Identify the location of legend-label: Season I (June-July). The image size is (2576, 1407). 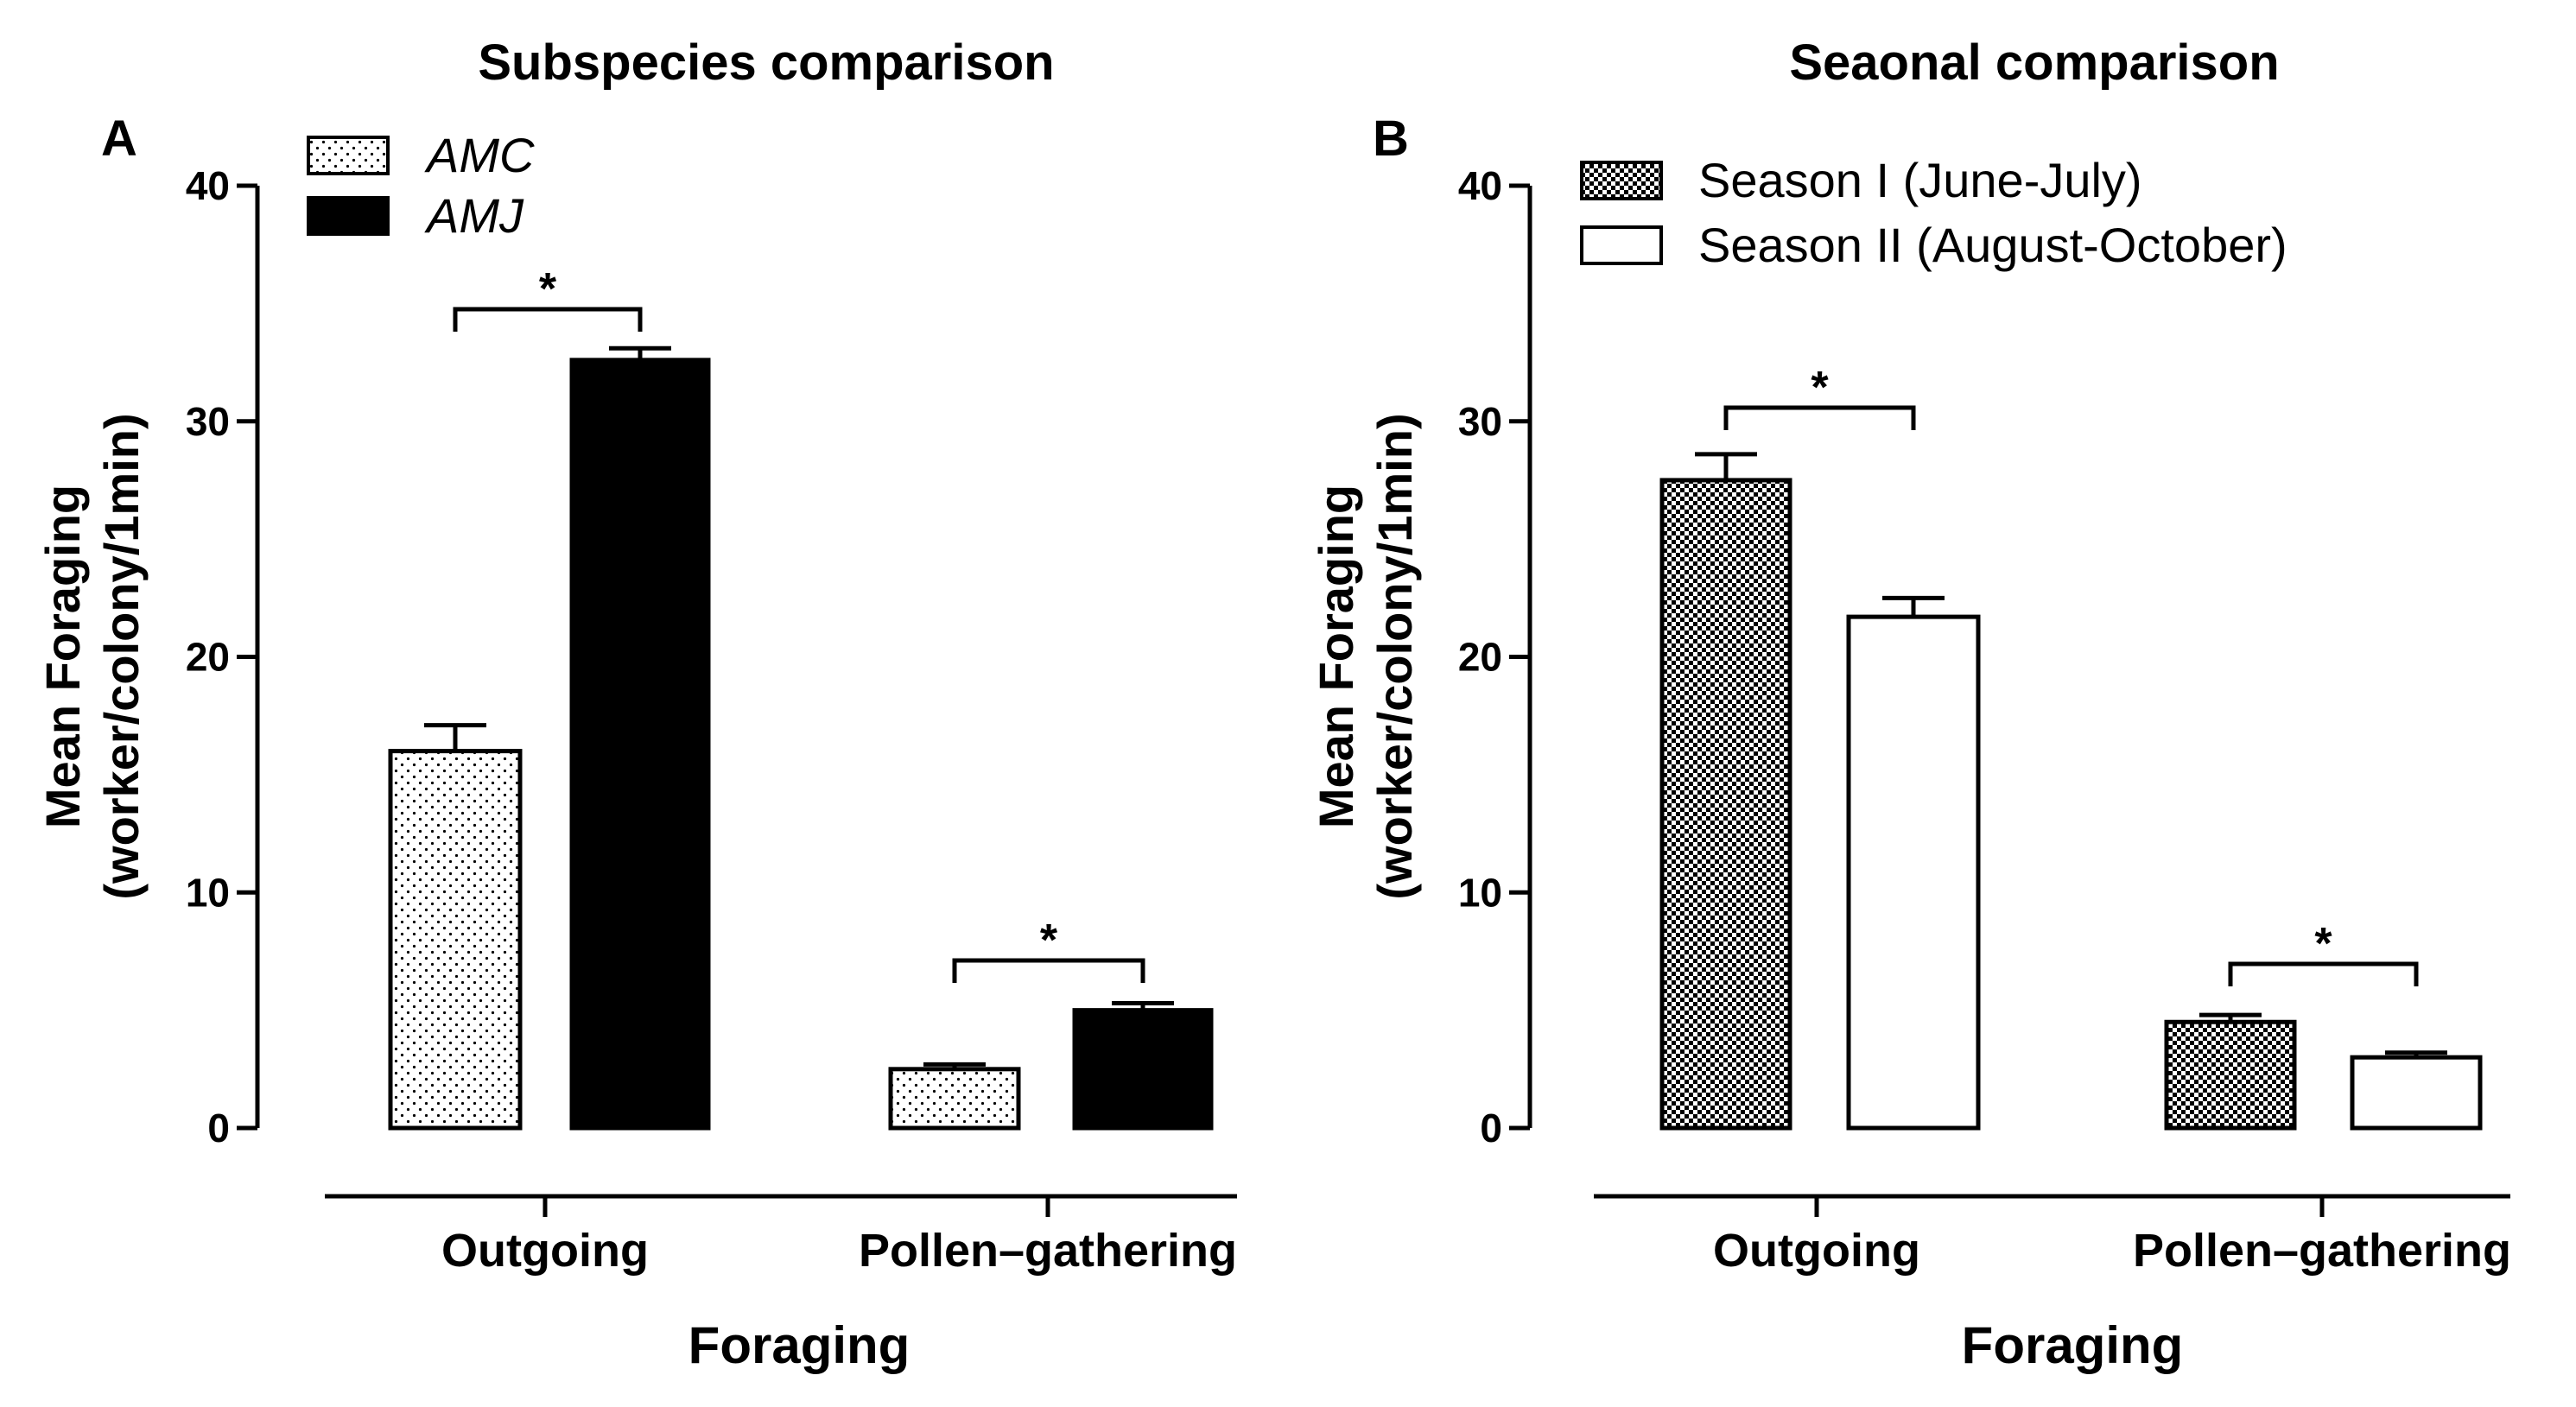
(1920, 180).